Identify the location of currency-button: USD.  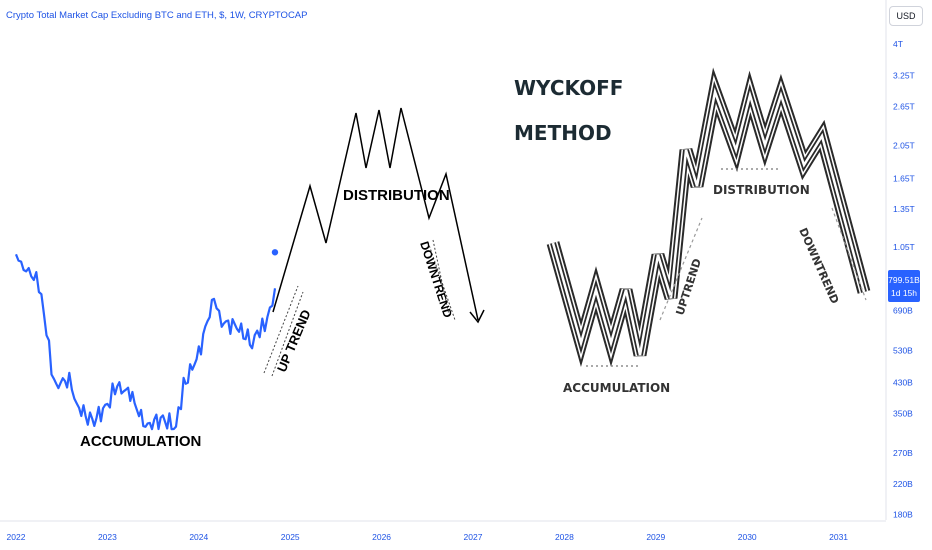
(906, 16).